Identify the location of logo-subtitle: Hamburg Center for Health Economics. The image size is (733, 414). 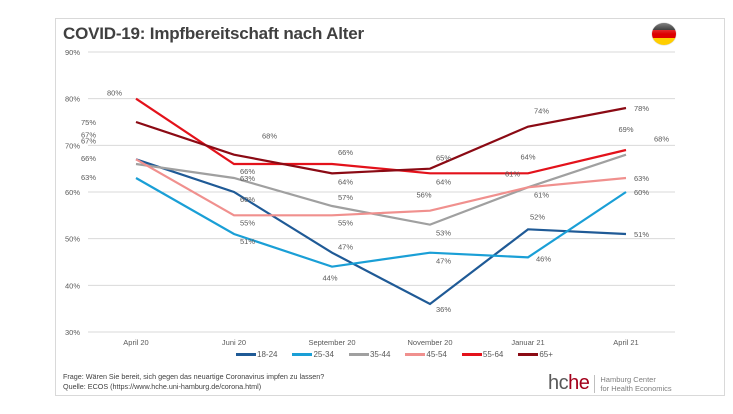
(636, 383).